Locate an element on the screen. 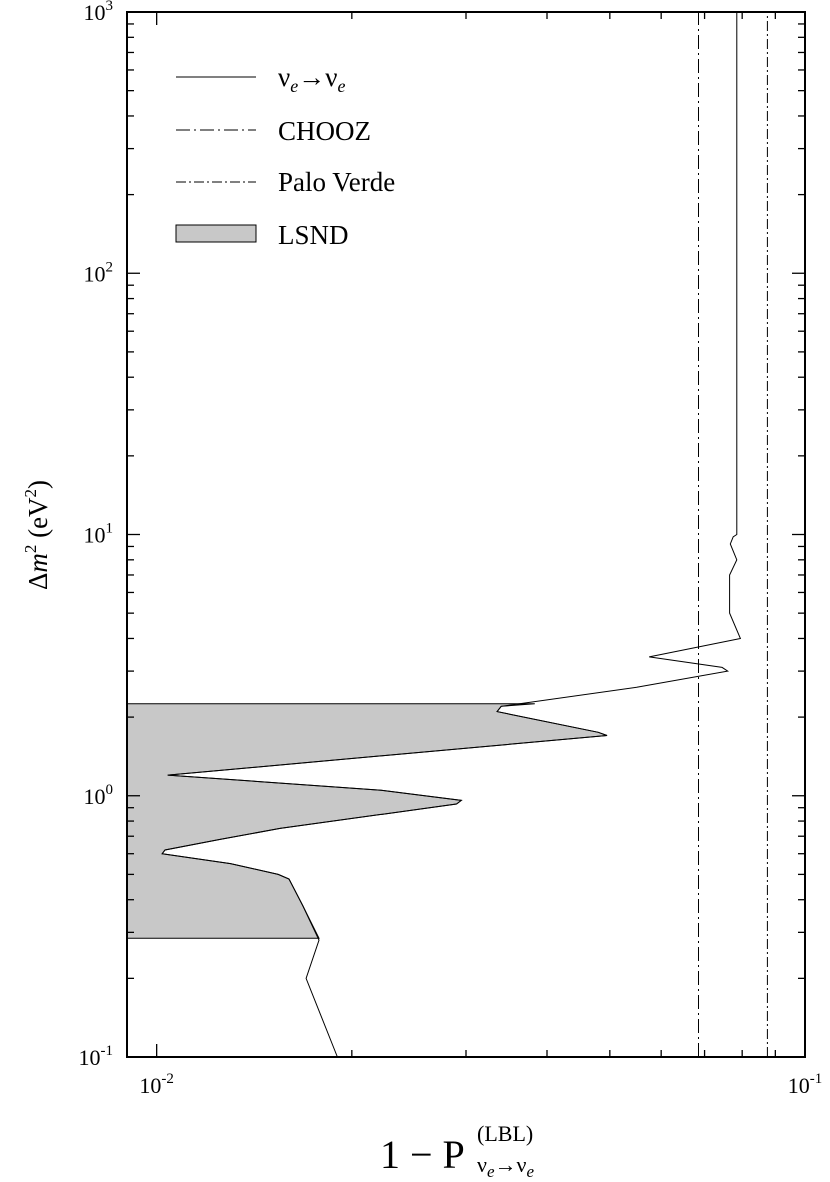 The width and height of the screenshot is (830, 1182). legend-label-nue: νe→νe is located at coordinates (311, 79).